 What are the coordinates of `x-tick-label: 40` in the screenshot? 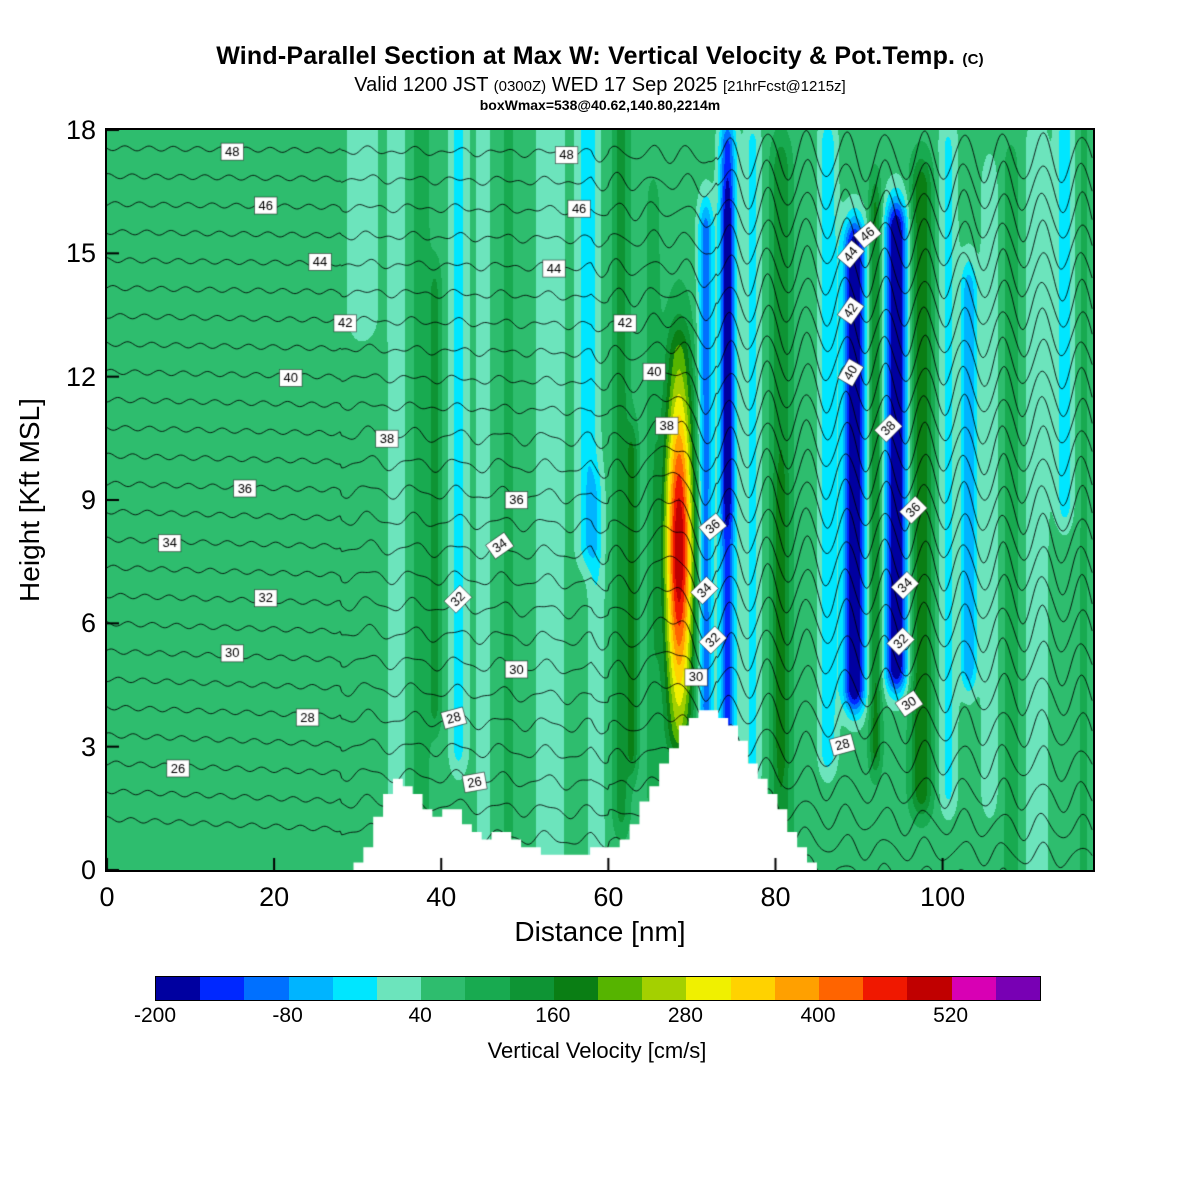 It's located at (441, 897).